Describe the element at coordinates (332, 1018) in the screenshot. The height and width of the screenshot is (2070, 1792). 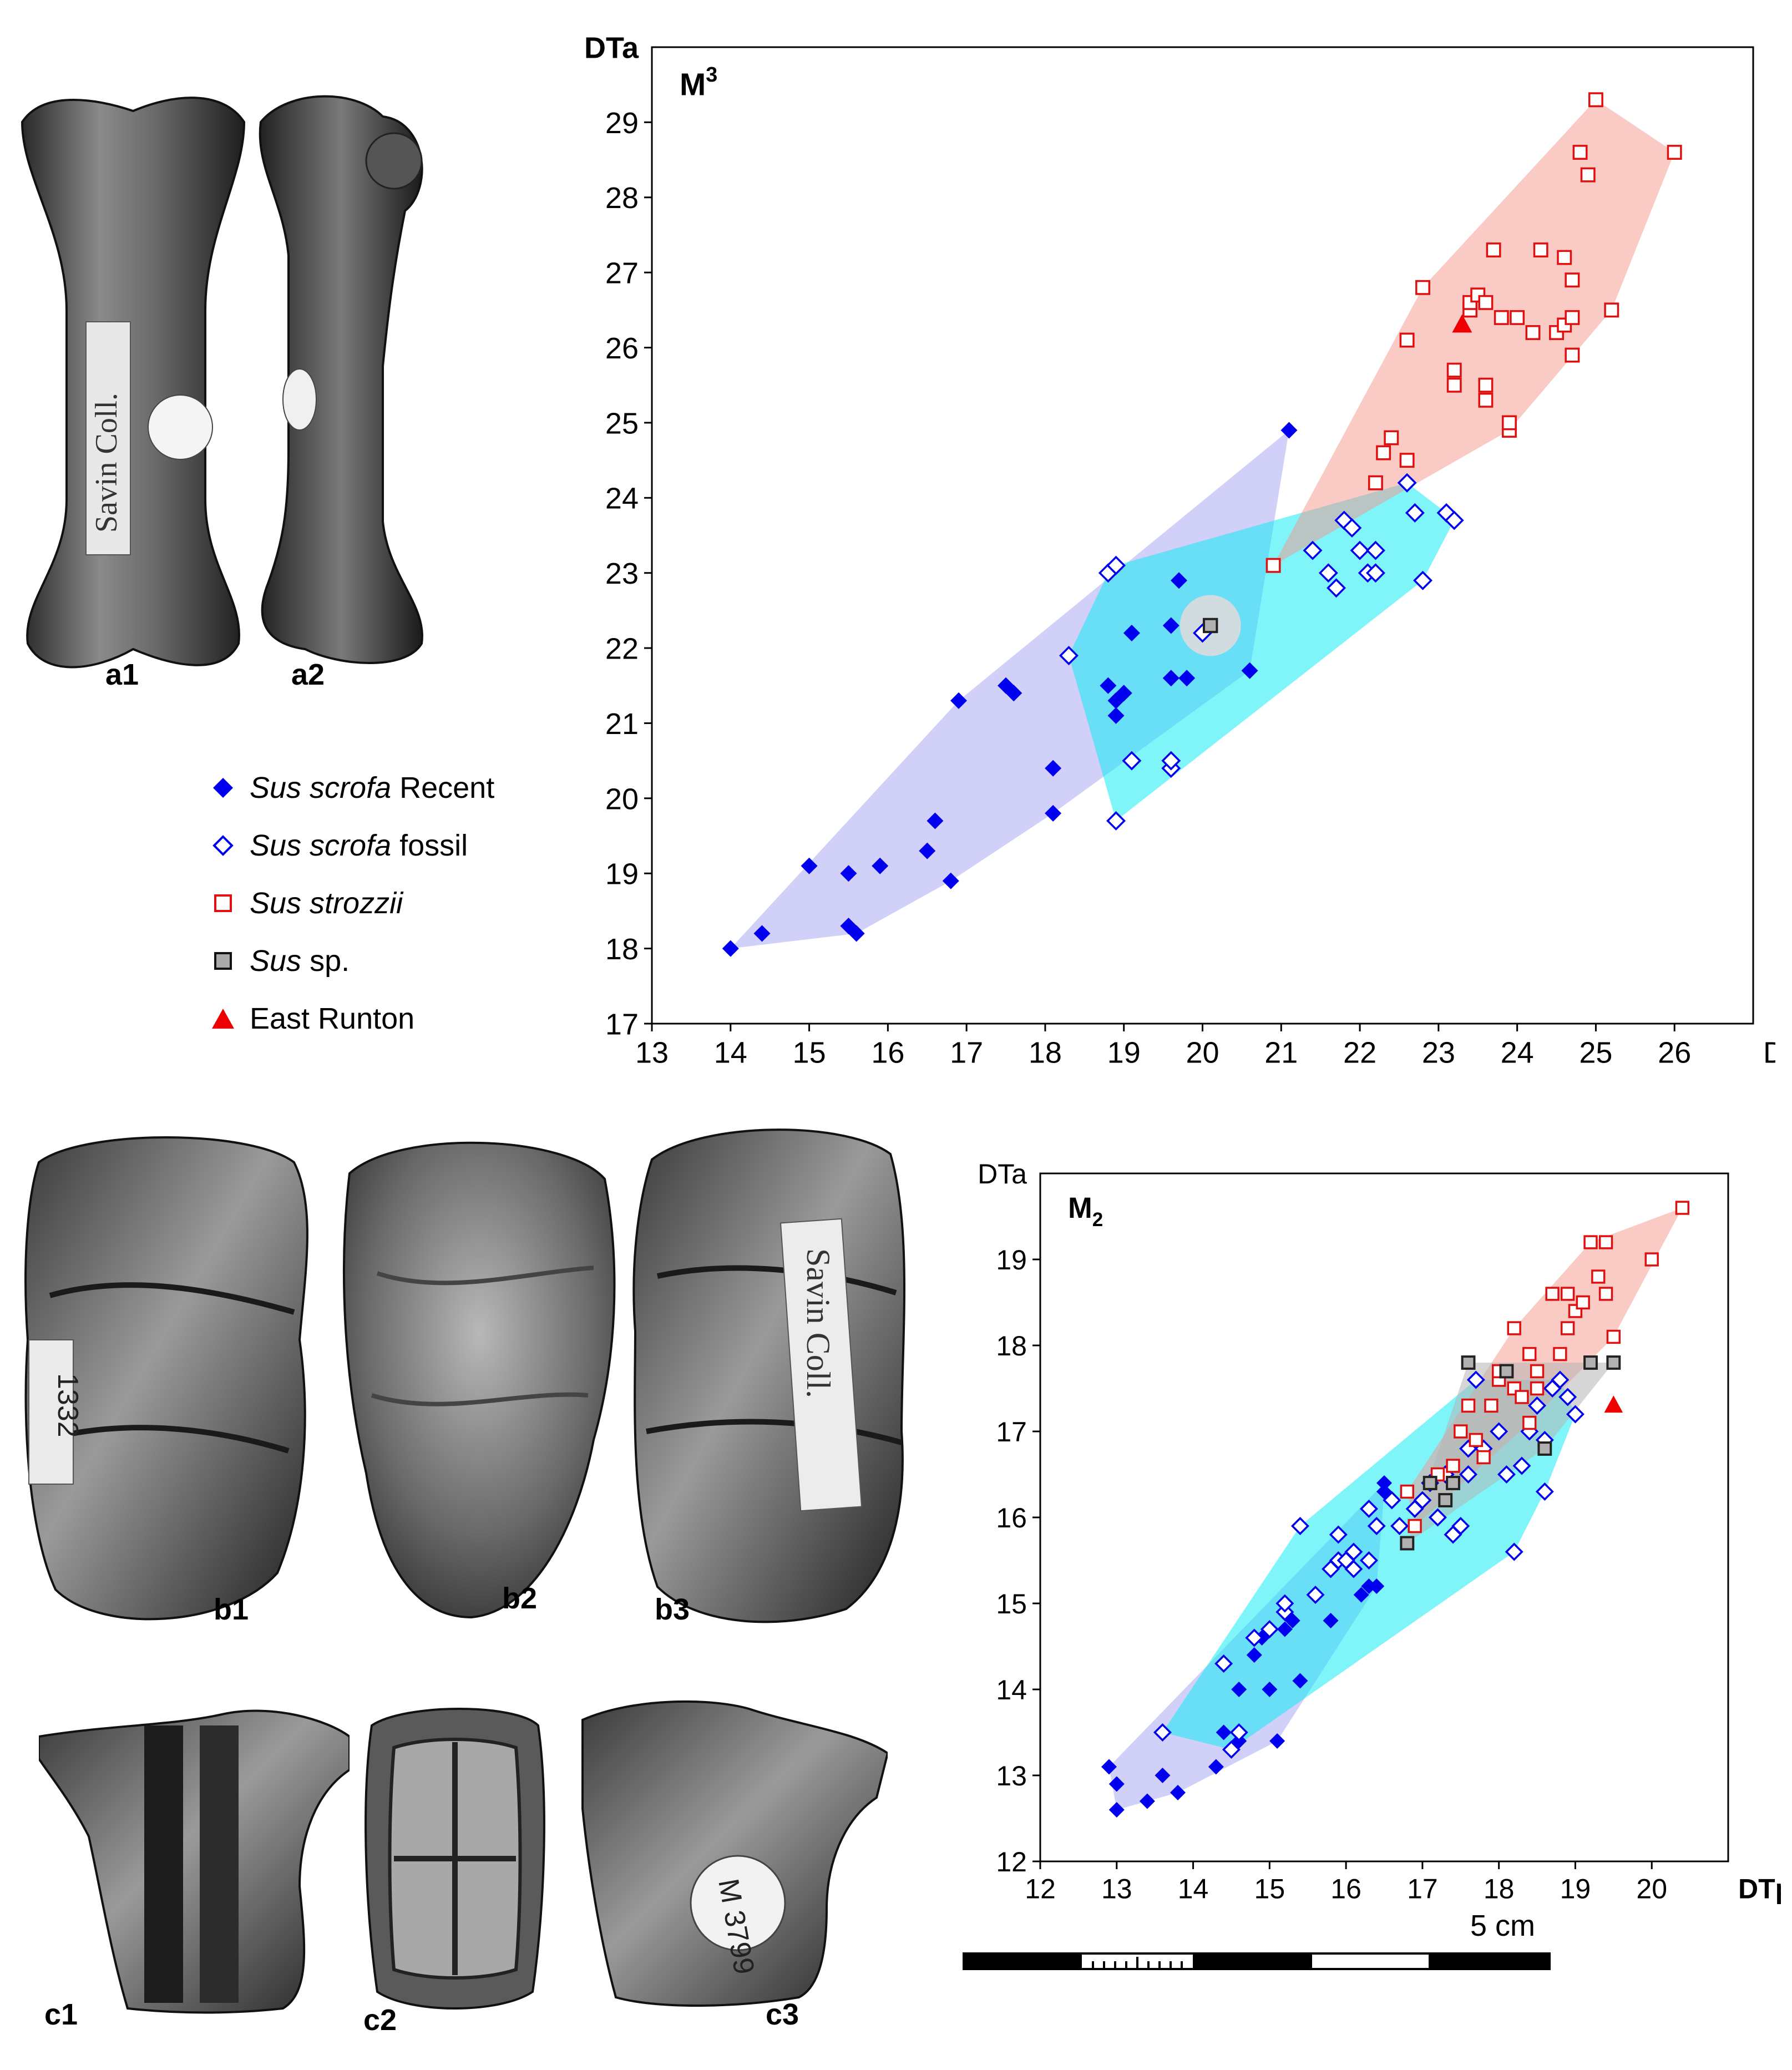
I see `legend-rest-4: East Runton` at that location.